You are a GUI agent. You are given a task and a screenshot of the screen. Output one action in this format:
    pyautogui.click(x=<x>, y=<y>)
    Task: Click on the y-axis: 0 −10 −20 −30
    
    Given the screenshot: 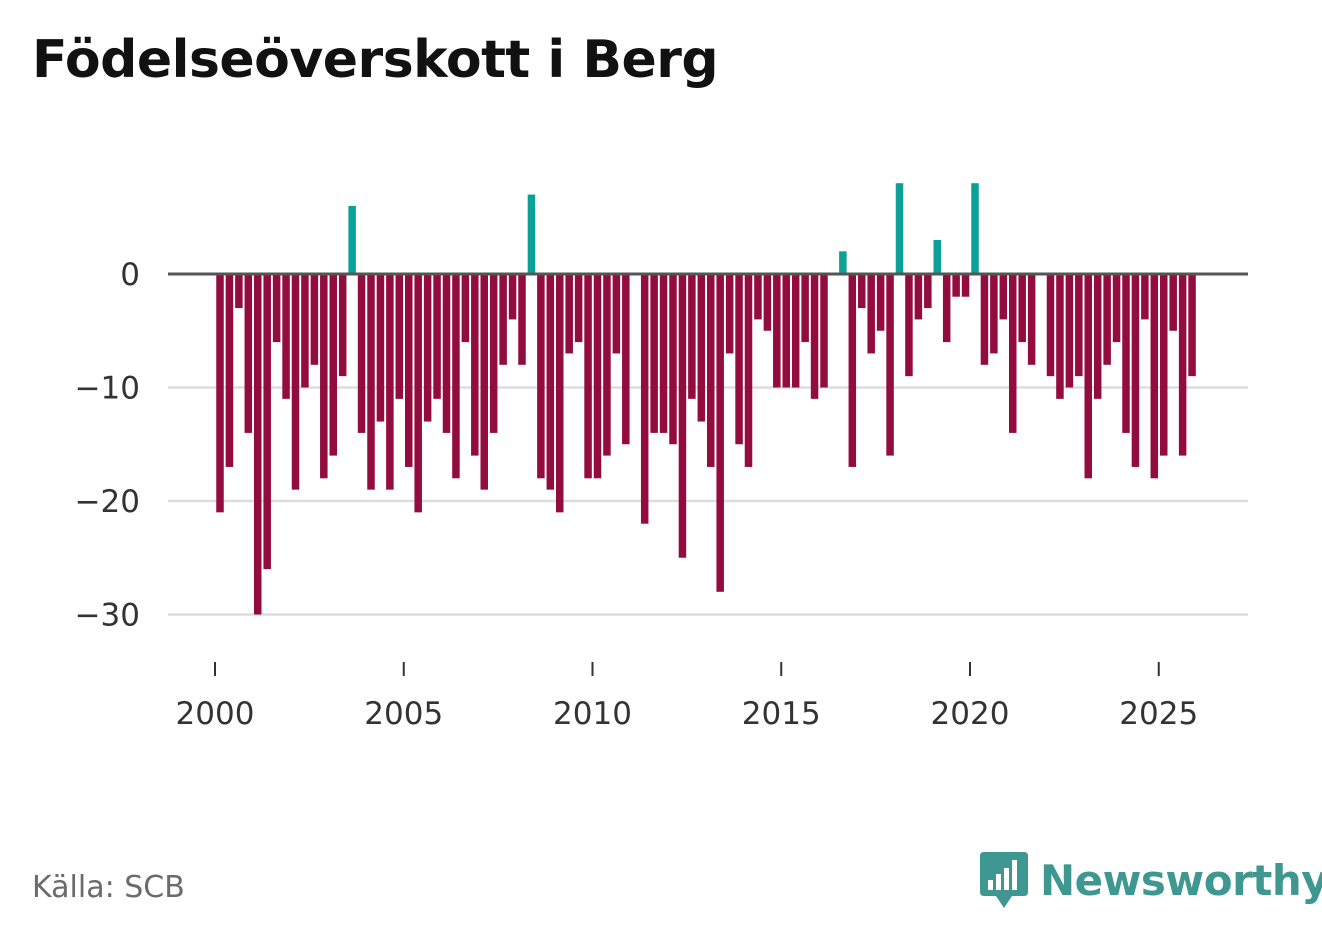 What is the action you would take?
    pyautogui.click(x=107, y=445)
    